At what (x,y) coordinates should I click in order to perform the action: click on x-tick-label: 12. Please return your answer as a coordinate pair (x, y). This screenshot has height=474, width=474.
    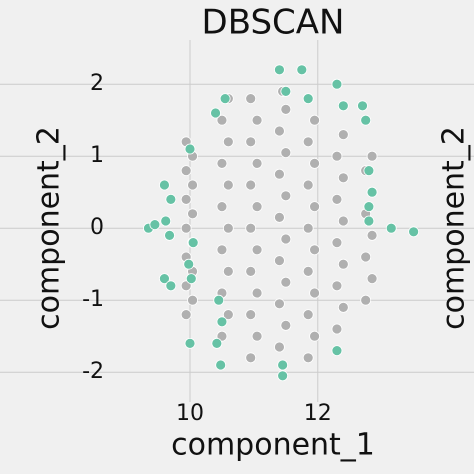
    Looking at the image, I should click on (318, 413).